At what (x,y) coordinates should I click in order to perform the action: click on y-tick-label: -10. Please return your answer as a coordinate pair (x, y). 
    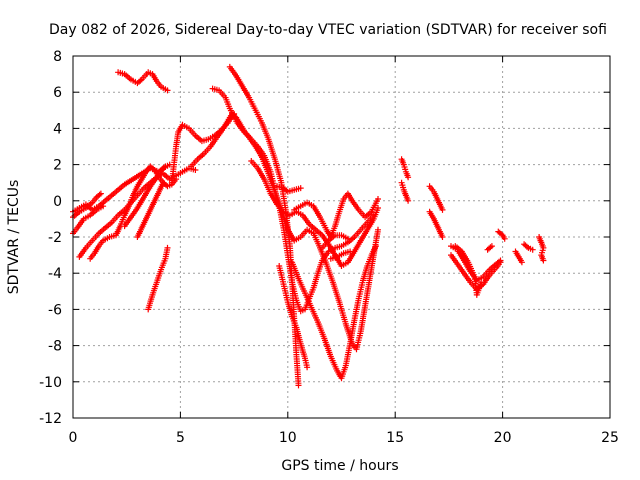
    Looking at the image, I should click on (50, 383).